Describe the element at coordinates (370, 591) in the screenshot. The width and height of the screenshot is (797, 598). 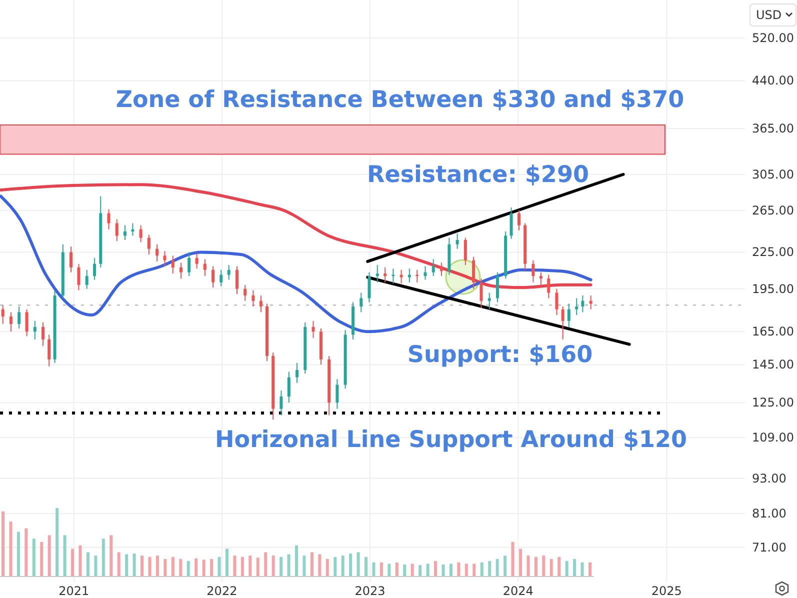
I see `x-tick-label: 2023` at that location.